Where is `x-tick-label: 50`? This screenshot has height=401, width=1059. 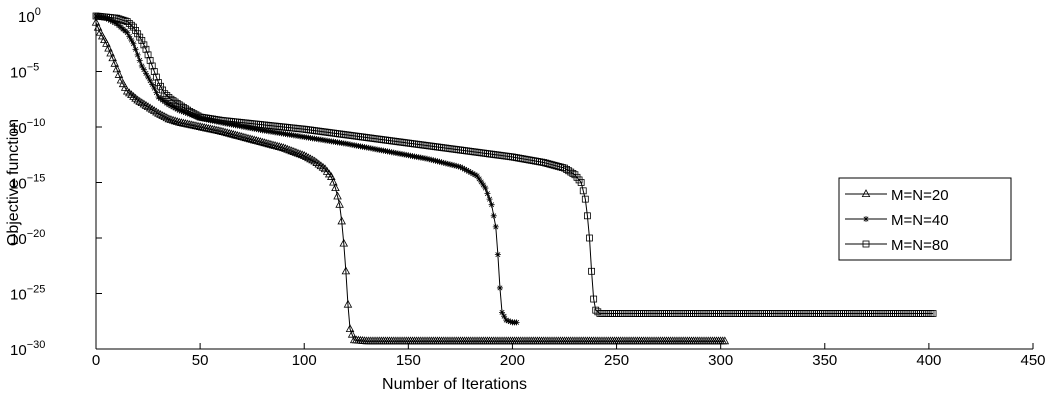 x-tick-label: 50 is located at coordinates (200, 360).